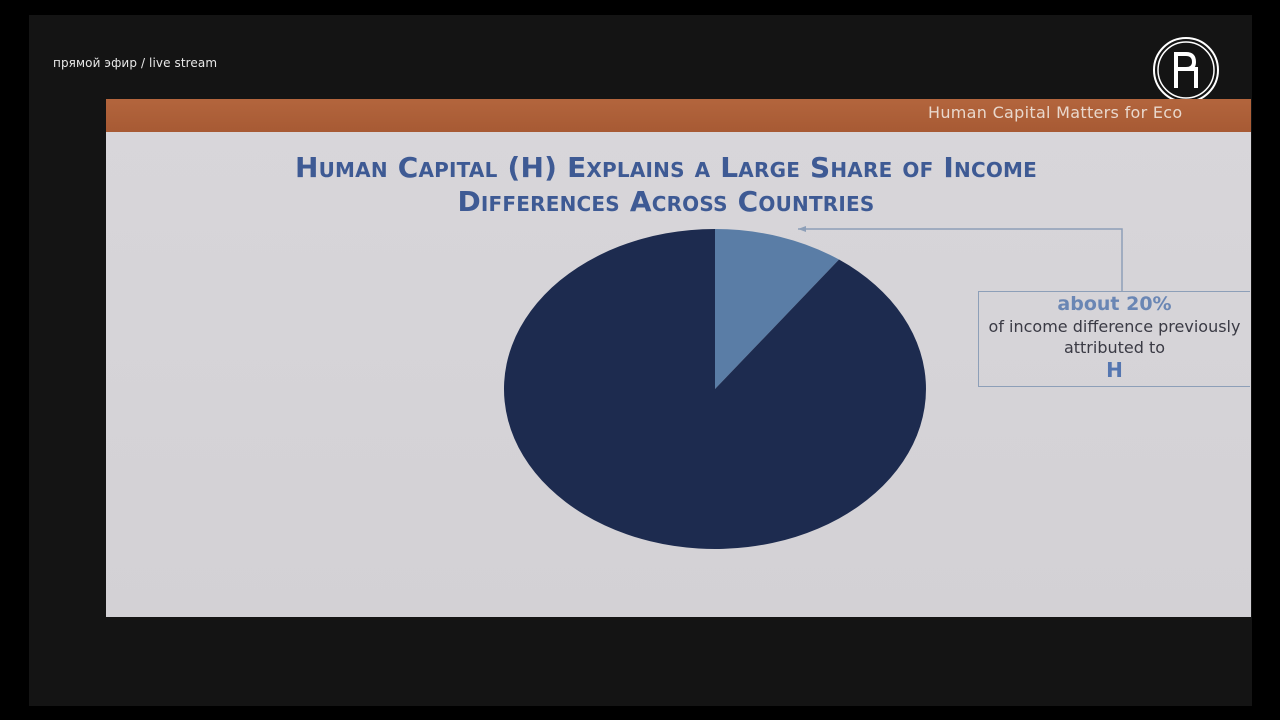  I want to click on pie-slices, so click(714, 388).